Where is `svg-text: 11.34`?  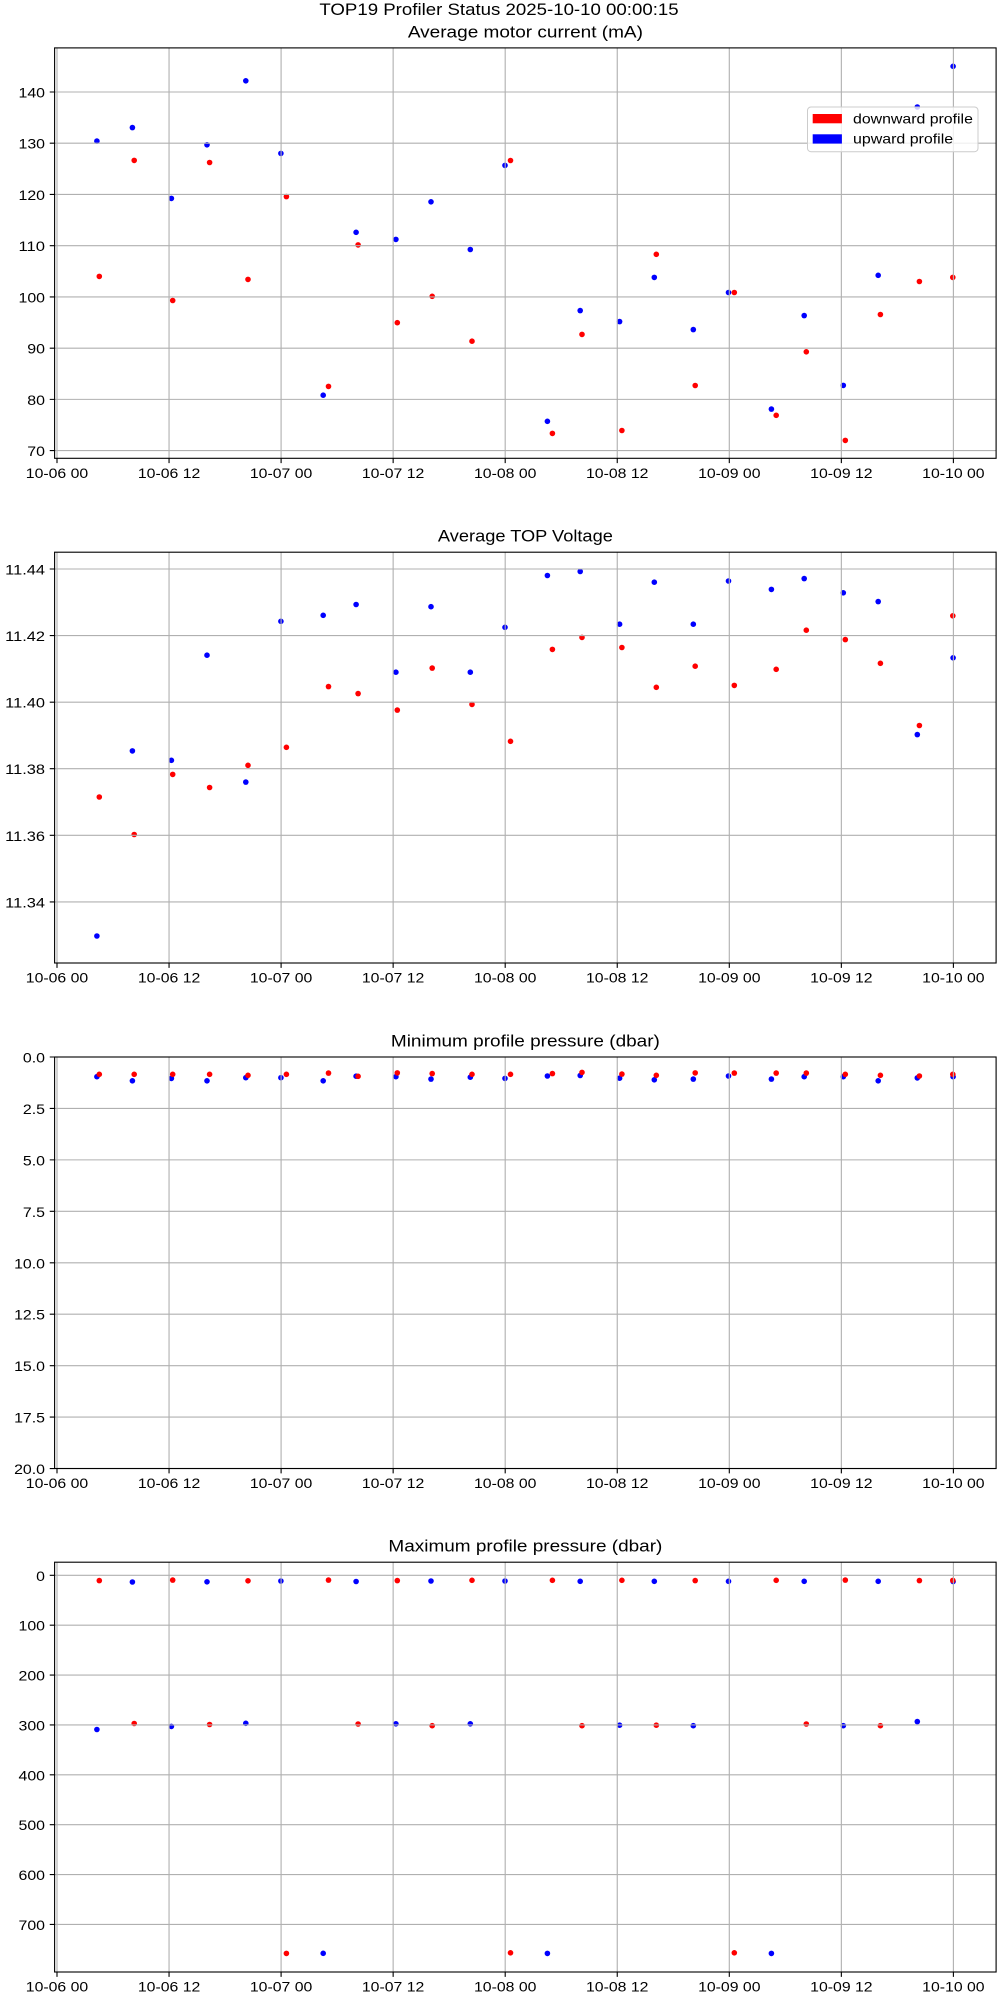
svg-text: 11.34 is located at coordinates (25, 902).